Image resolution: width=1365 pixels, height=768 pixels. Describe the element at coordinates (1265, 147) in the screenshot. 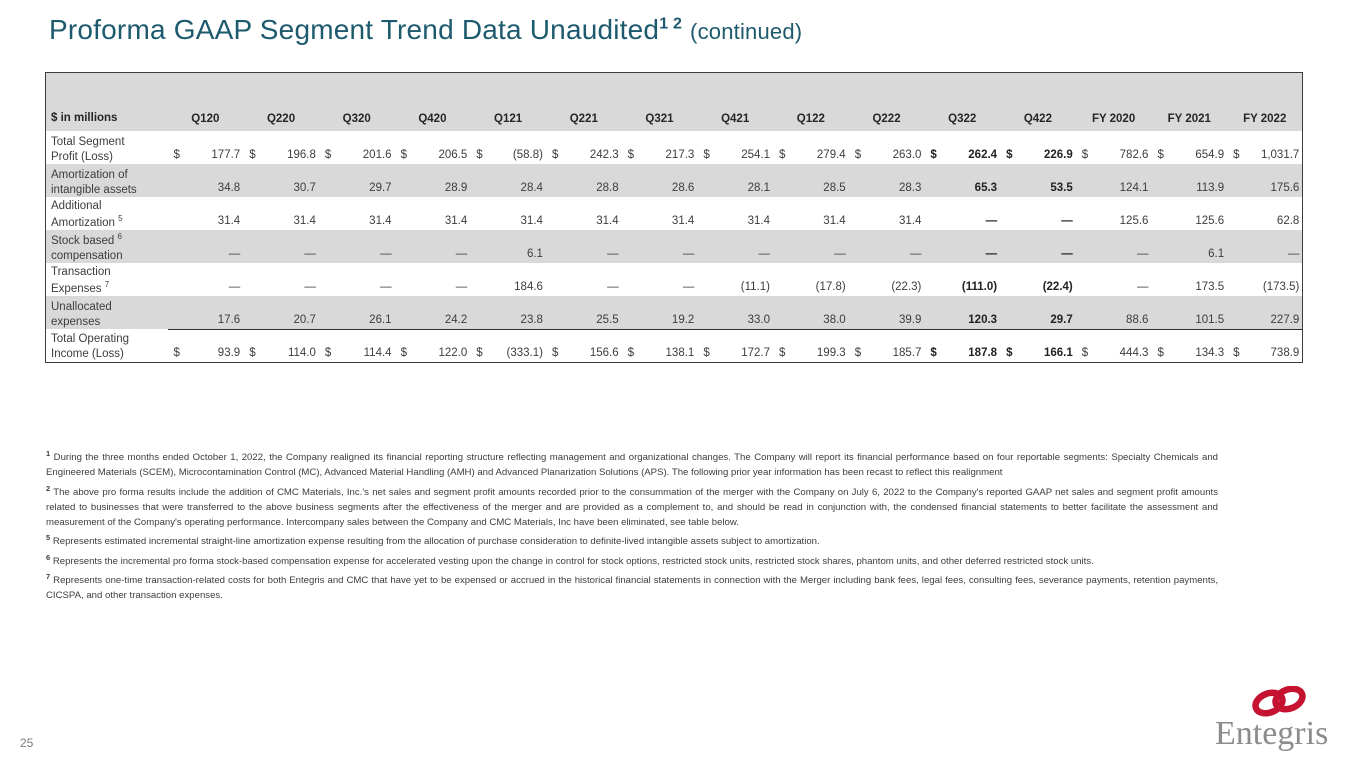

I see `table-cell: $1,031.7` at that location.